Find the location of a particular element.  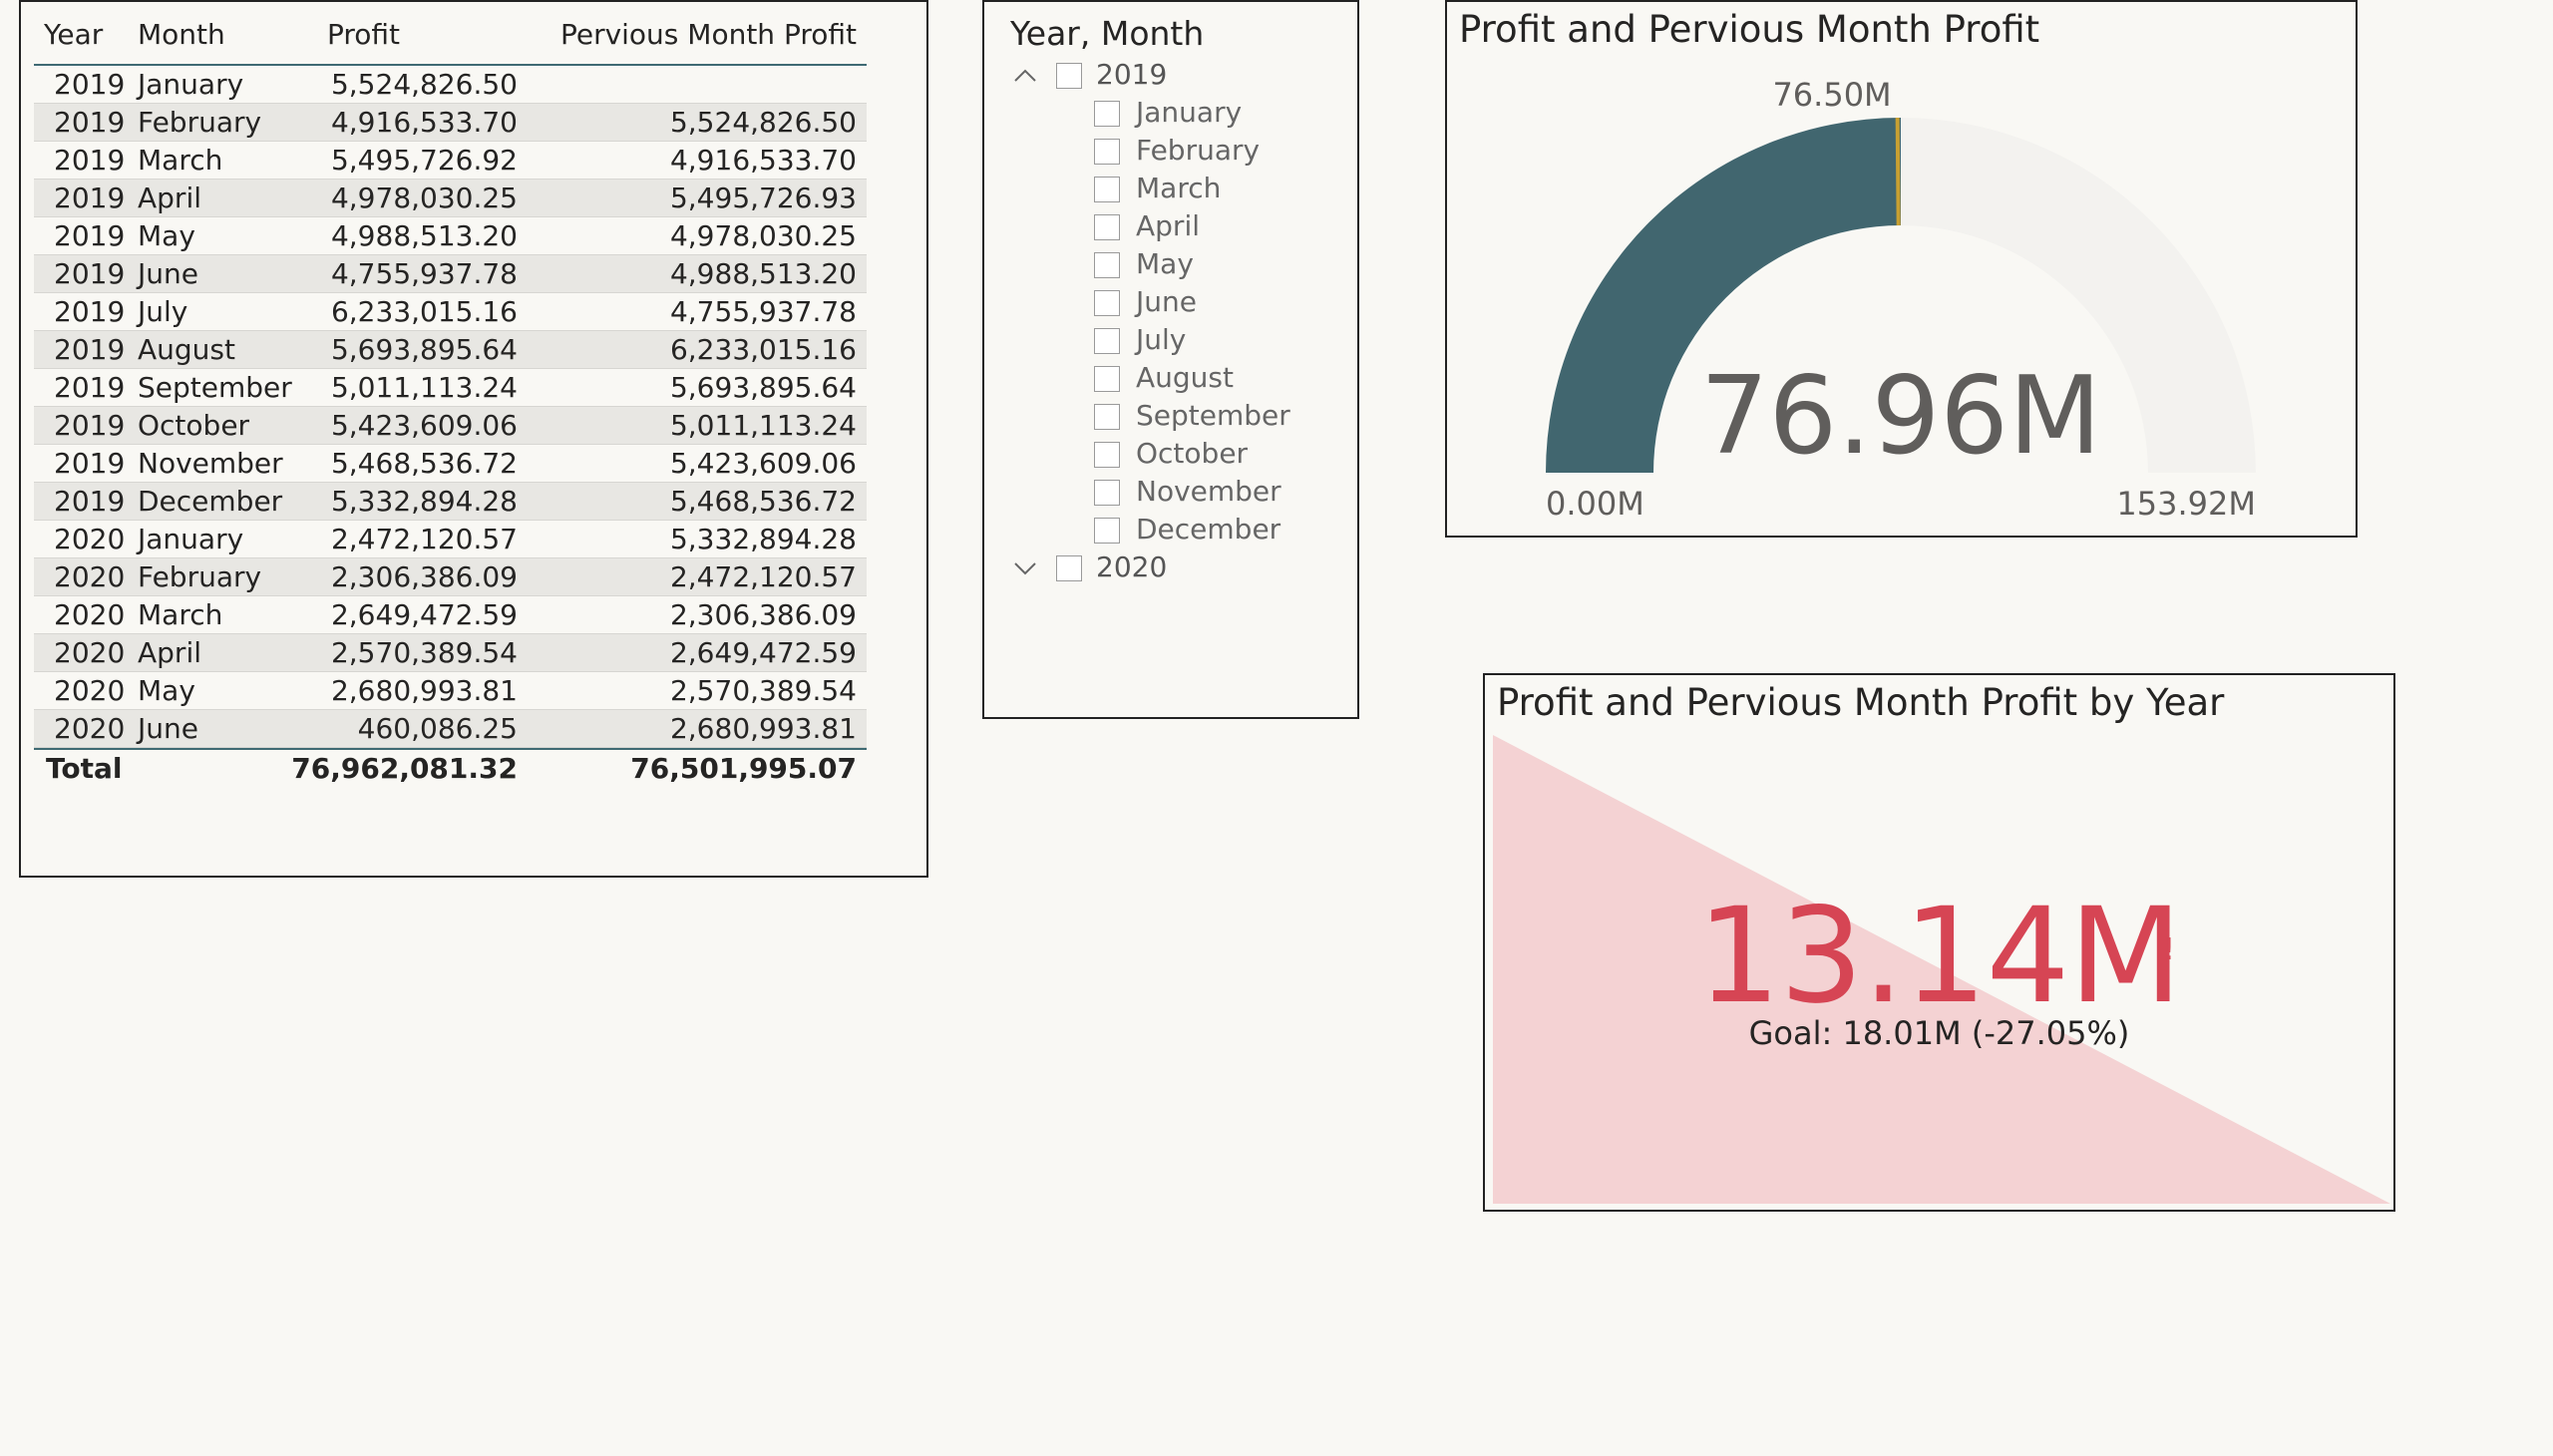

table-row: 2019 March 5,495,726.92 4,916,533.70 is located at coordinates (451, 161).